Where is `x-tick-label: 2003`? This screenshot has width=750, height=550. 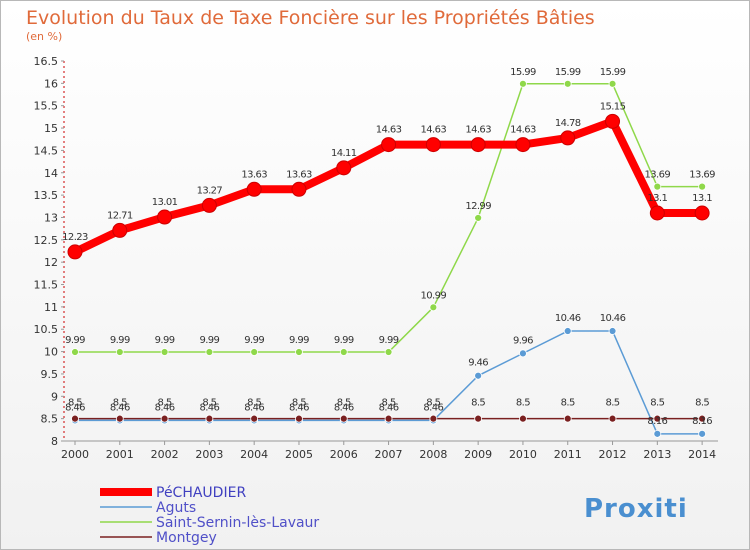 x-tick-label: 2003 is located at coordinates (209, 454).